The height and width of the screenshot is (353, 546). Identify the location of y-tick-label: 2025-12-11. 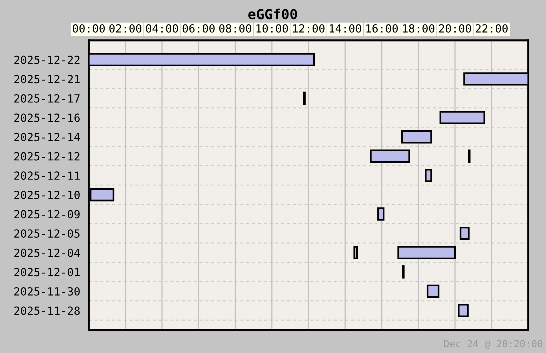
(47, 176).